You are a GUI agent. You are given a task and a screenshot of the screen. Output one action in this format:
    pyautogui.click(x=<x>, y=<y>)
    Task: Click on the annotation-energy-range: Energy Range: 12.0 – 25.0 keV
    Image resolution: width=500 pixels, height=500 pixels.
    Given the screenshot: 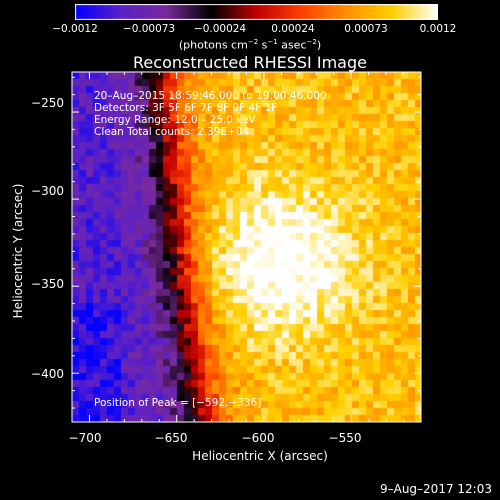 What is the action you would take?
    pyautogui.click(x=175, y=120)
    